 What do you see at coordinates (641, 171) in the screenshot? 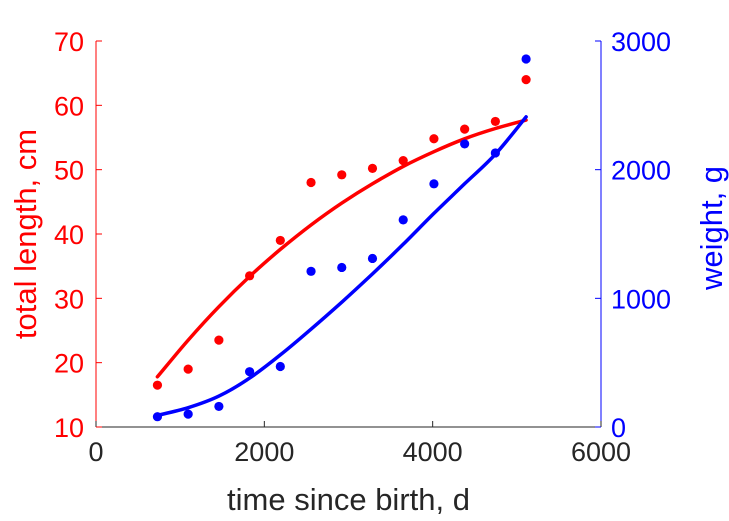
I see `right-y-tick-label: 2000` at bounding box center [641, 171].